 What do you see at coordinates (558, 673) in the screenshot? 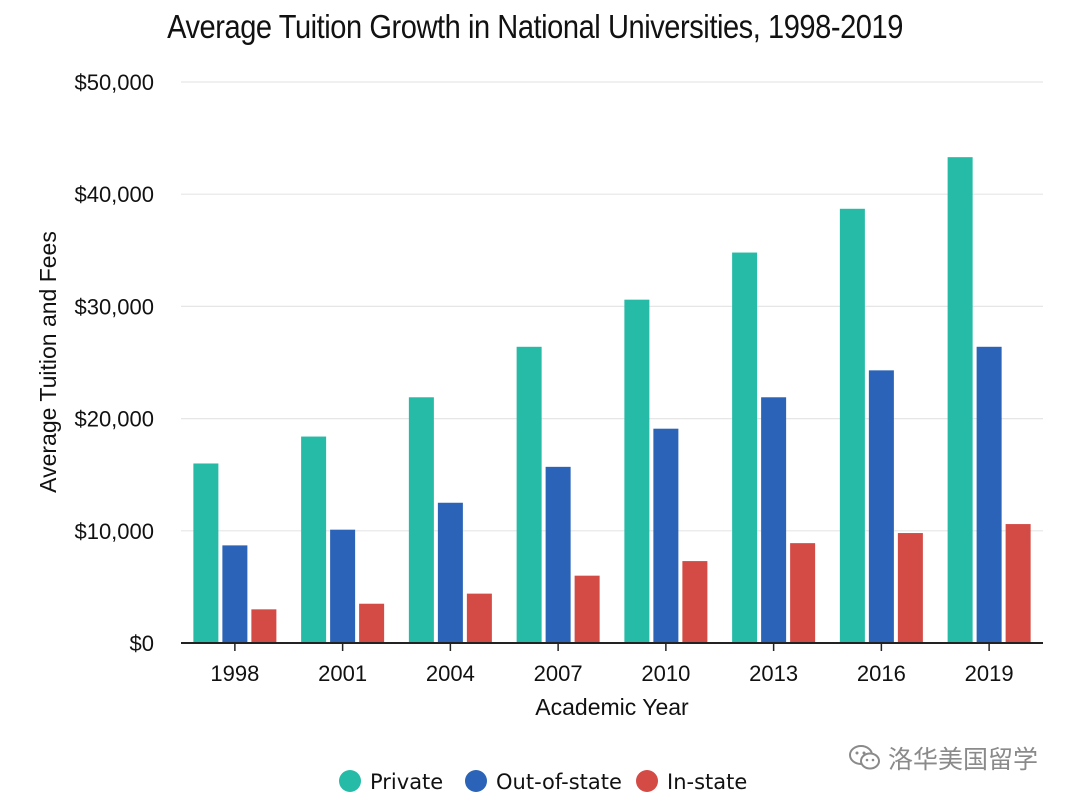
I see `x-tick-label: 2007` at bounding box center [558, 673].